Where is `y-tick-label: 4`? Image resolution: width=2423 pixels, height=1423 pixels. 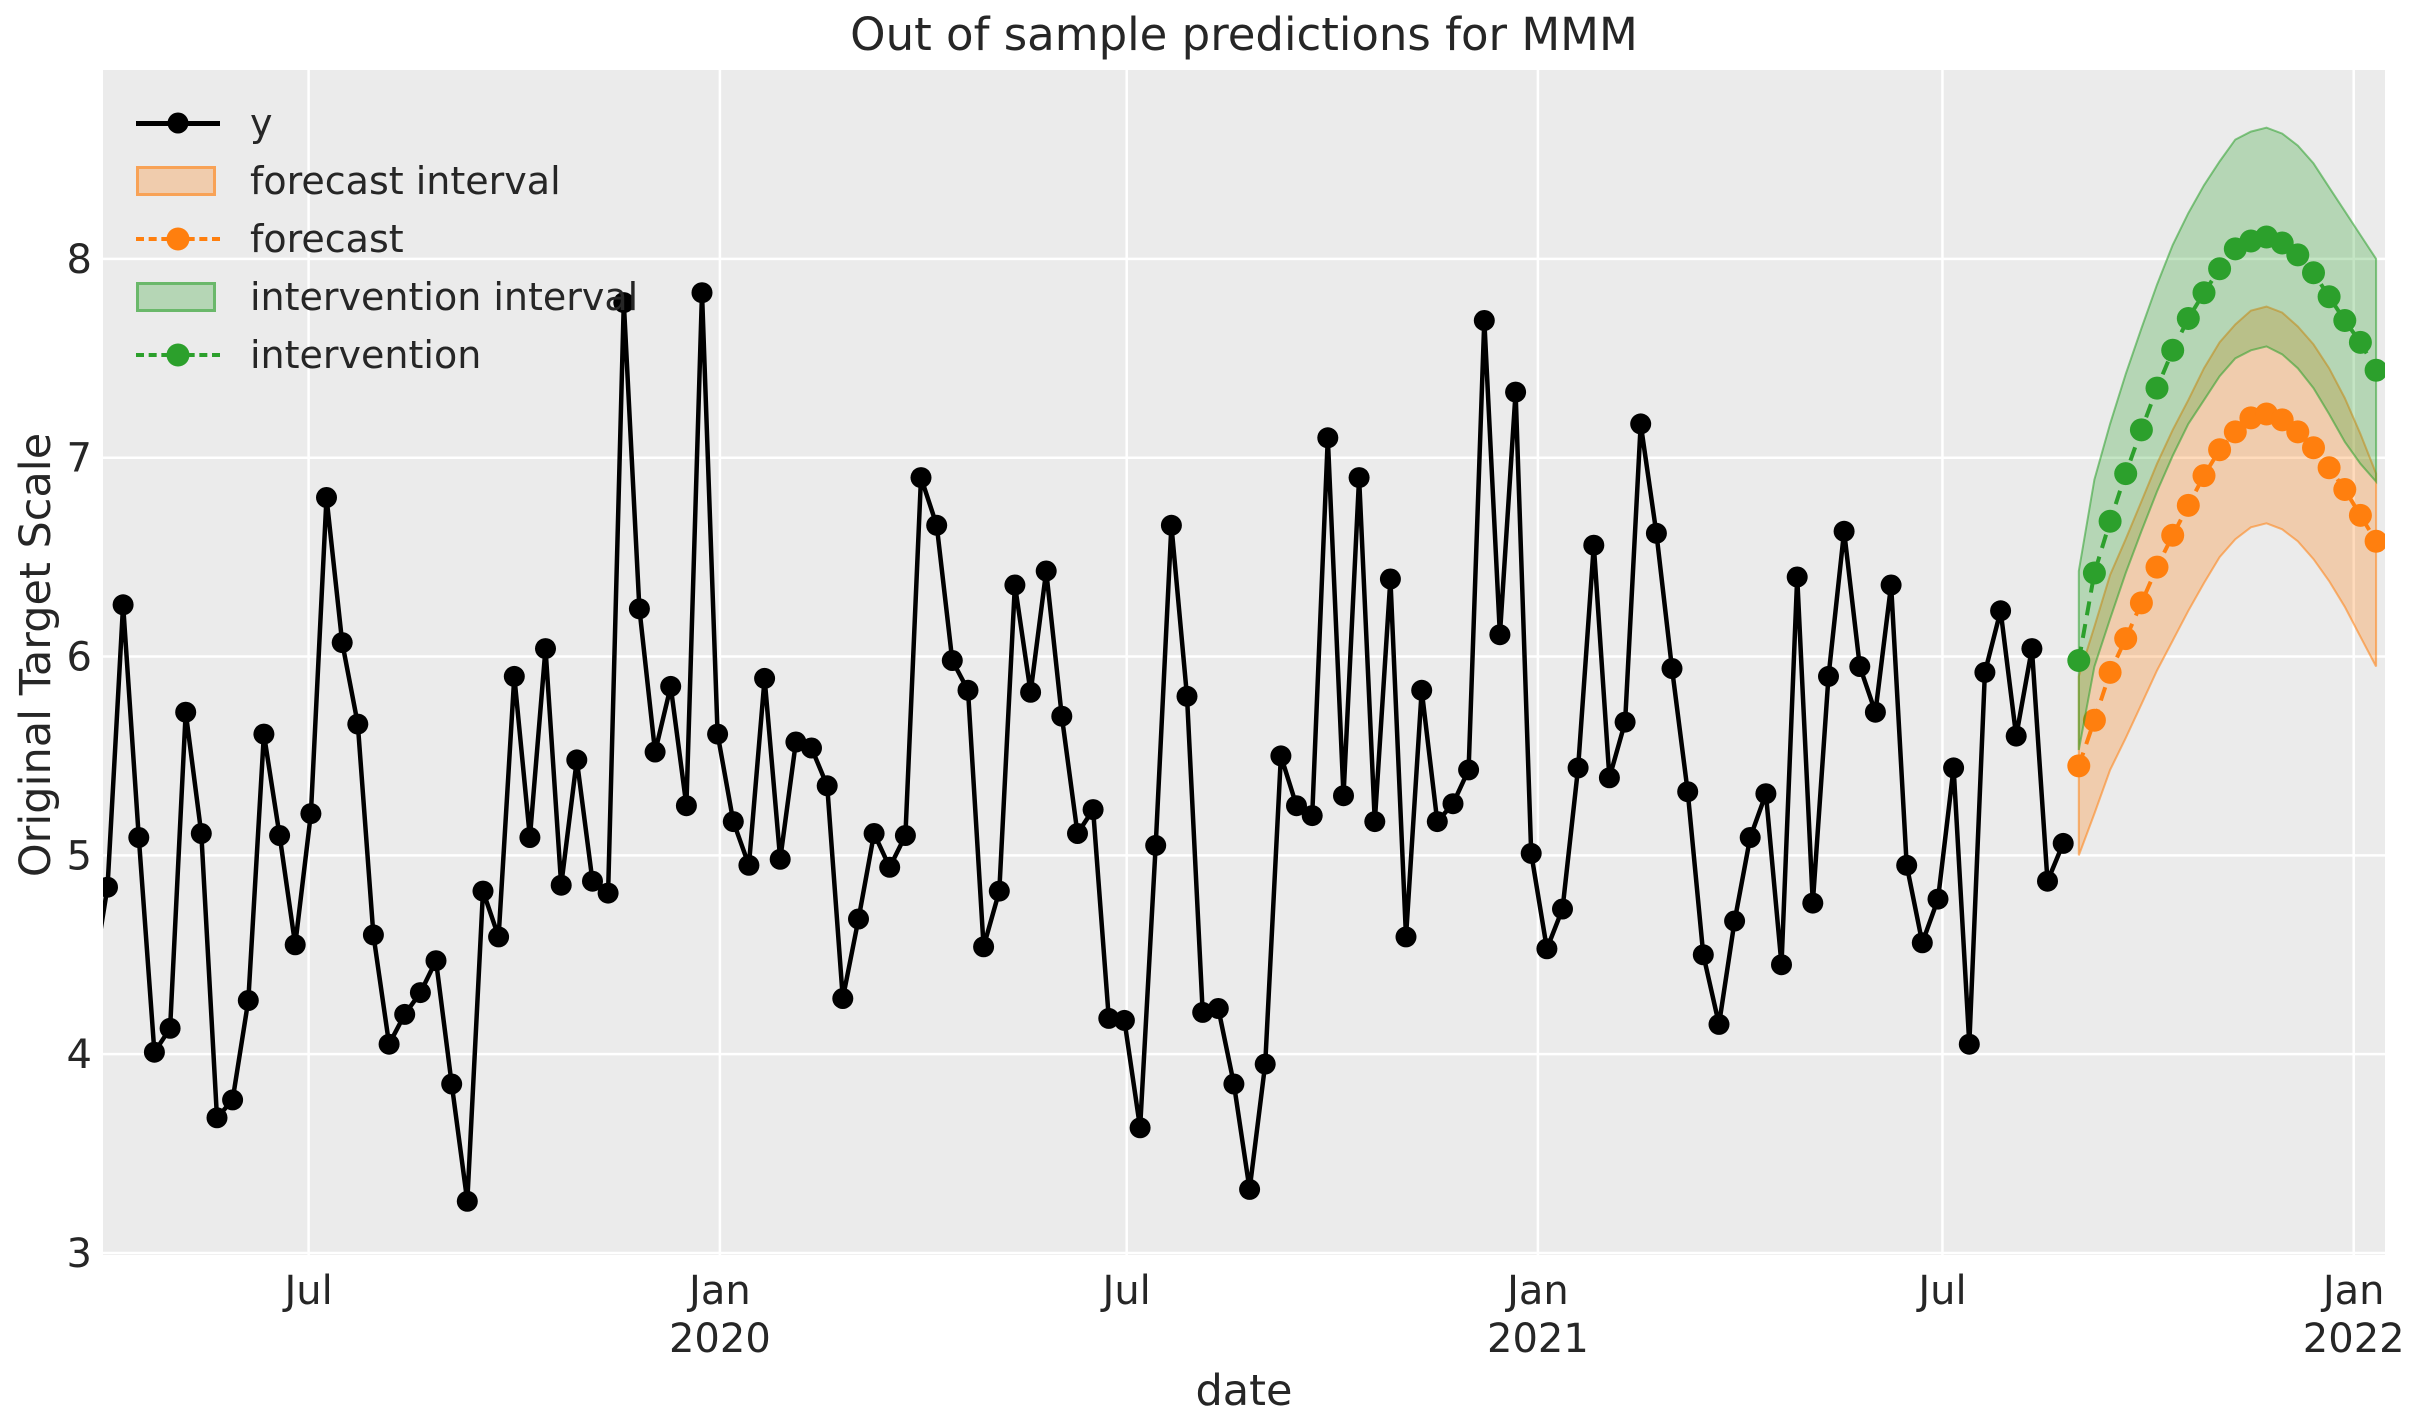
y-tick-label: 4 is located at coordinates (79, 1055).